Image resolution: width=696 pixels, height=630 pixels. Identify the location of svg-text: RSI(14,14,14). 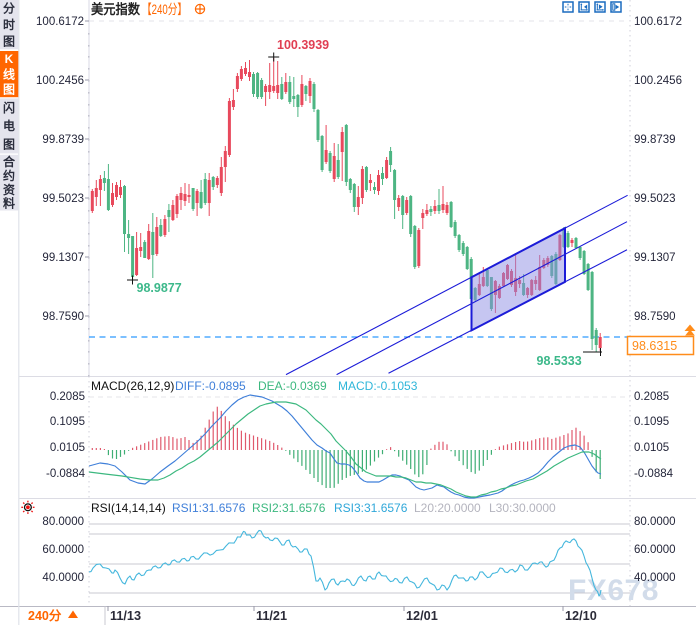
(128, 508).